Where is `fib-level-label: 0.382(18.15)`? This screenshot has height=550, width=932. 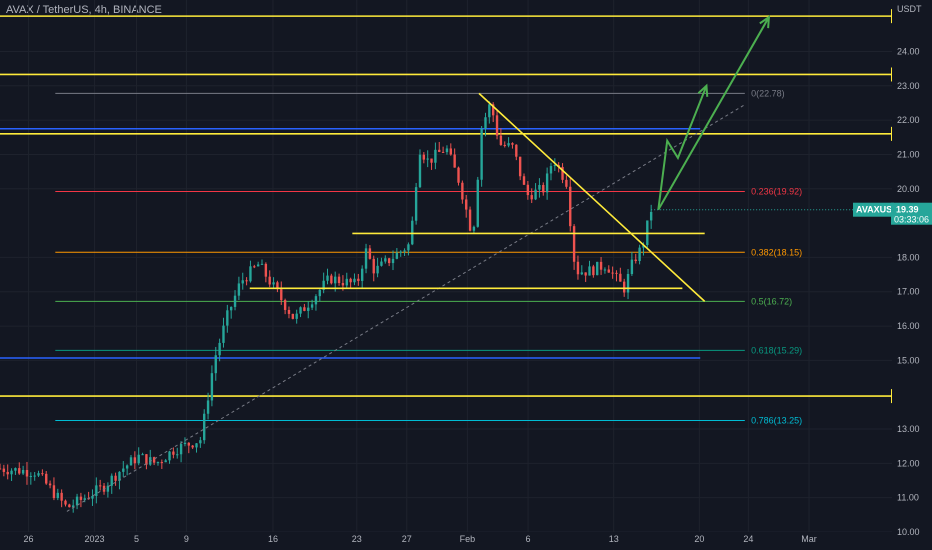
fib-level-label: 0.382(18.15) is located at coordinates (776, 252).